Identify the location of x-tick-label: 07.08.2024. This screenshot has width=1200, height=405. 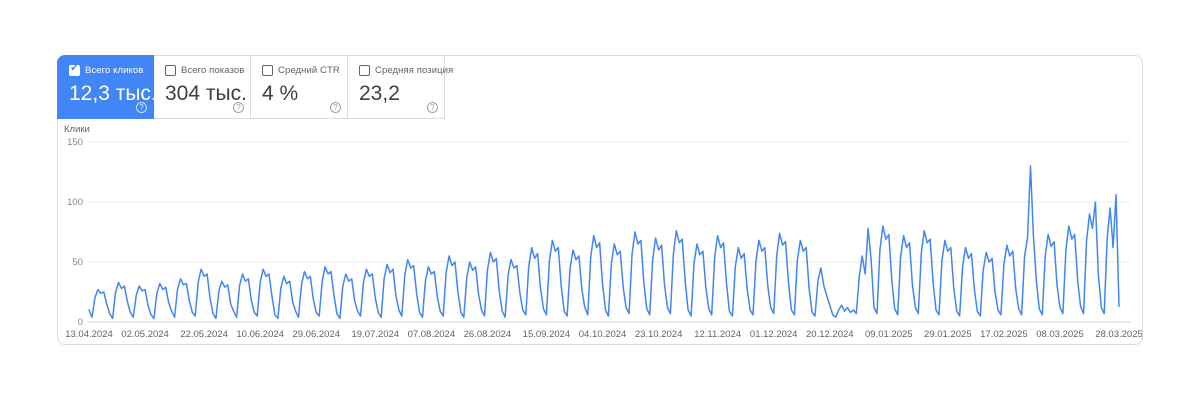
(432, 334).